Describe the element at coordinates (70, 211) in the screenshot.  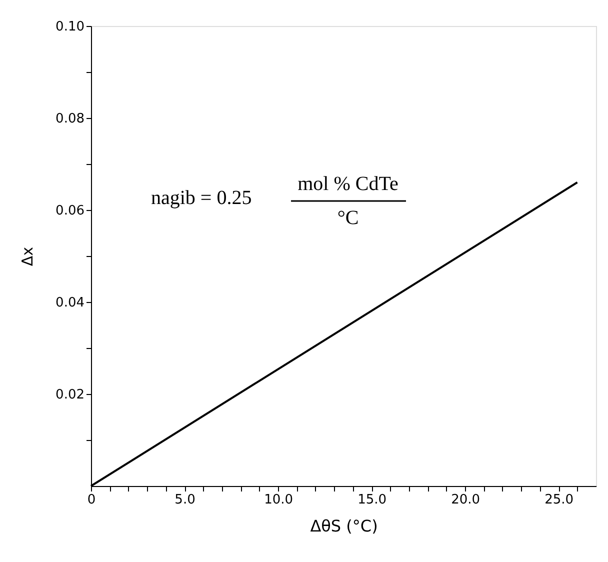
I see `y-tick-label: 0.06` at that location.